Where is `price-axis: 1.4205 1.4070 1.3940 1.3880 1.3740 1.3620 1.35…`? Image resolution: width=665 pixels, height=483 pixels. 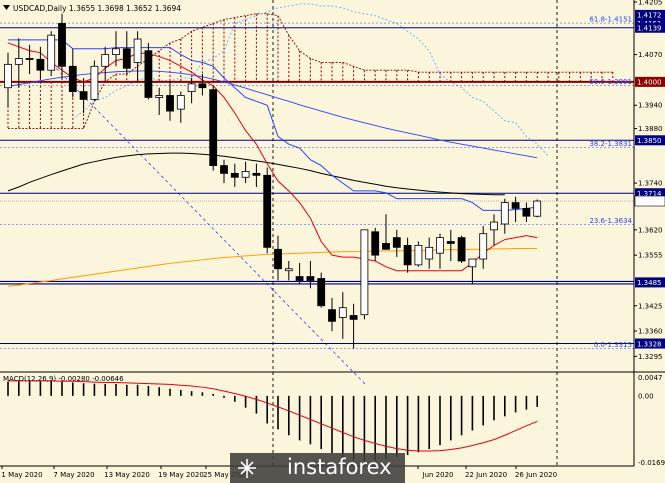
price-axis: 1.4205 1.4070 1.3940 1.3880 1.3740 1.3620 1.35… is located at coordinates (649, 233).